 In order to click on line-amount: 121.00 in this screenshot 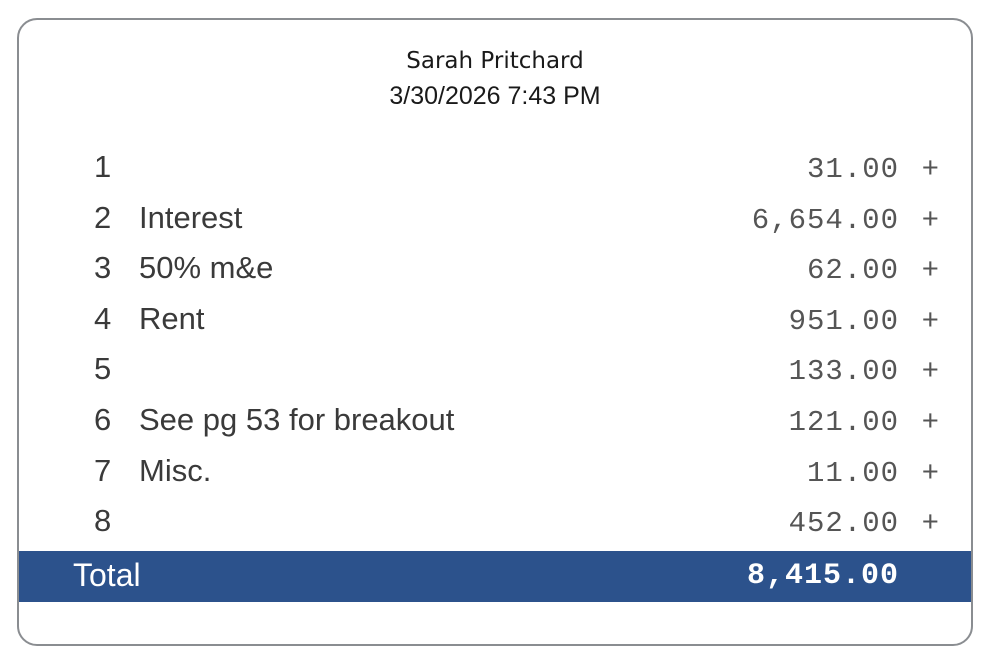, I will do `click(843, 422)`.